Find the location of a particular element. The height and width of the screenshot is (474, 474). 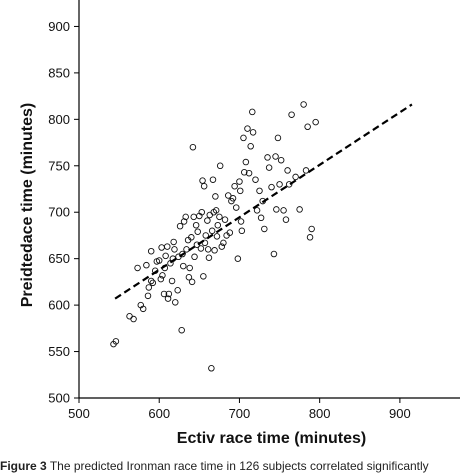

x-tick-label: 800 is located at coordinates (320, 413).